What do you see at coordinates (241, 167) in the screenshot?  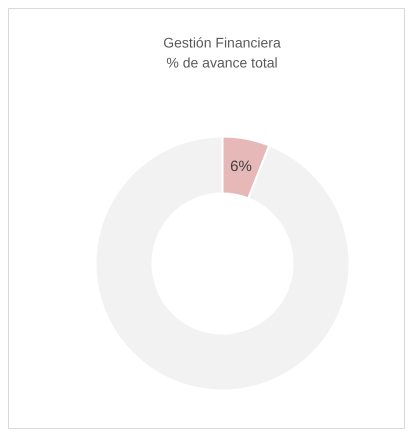 I see `data-label: 6%` at bounding box center [241, 167].